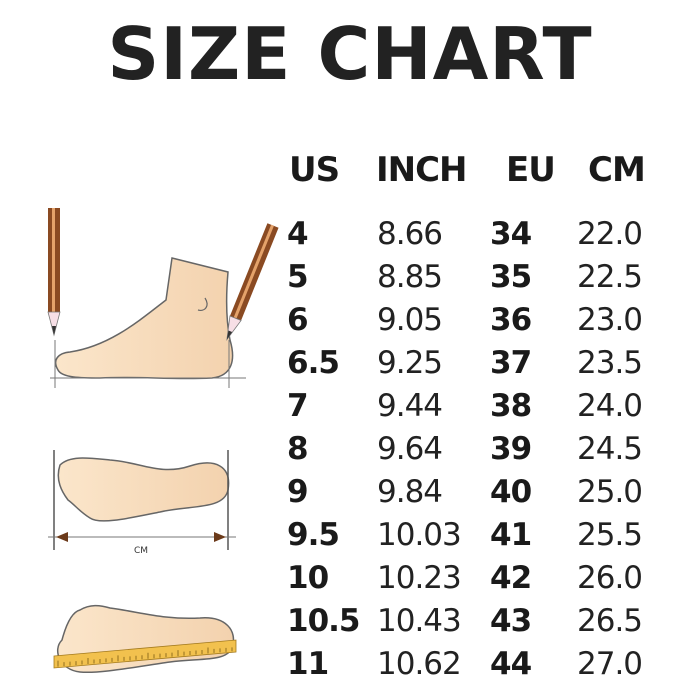 This screenshot has width=700, height=700. I want to click on cell-inch: 9.44, so click(410, 406).